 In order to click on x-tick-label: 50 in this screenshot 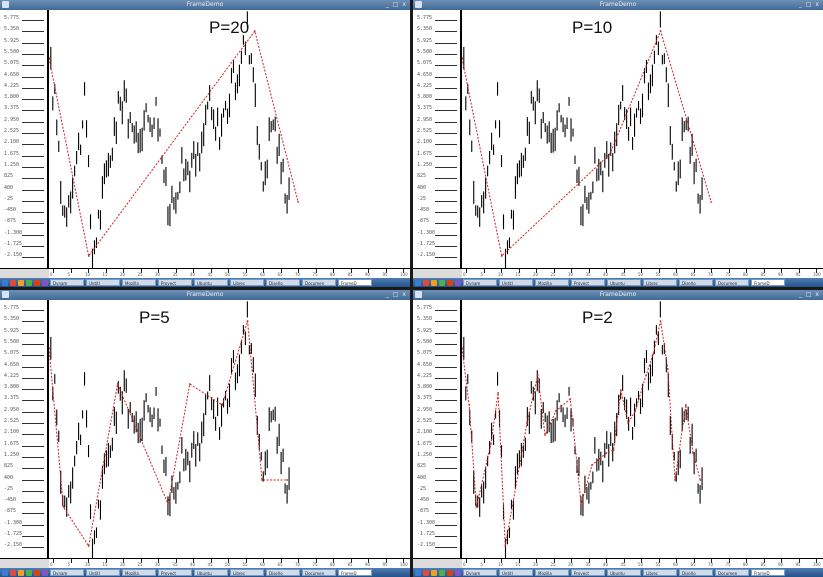, I will do `click(641, 564)`.